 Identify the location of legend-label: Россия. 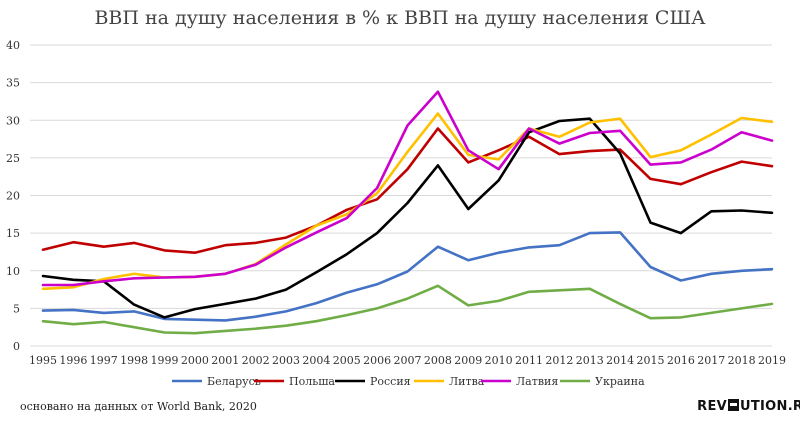
(390, 381).